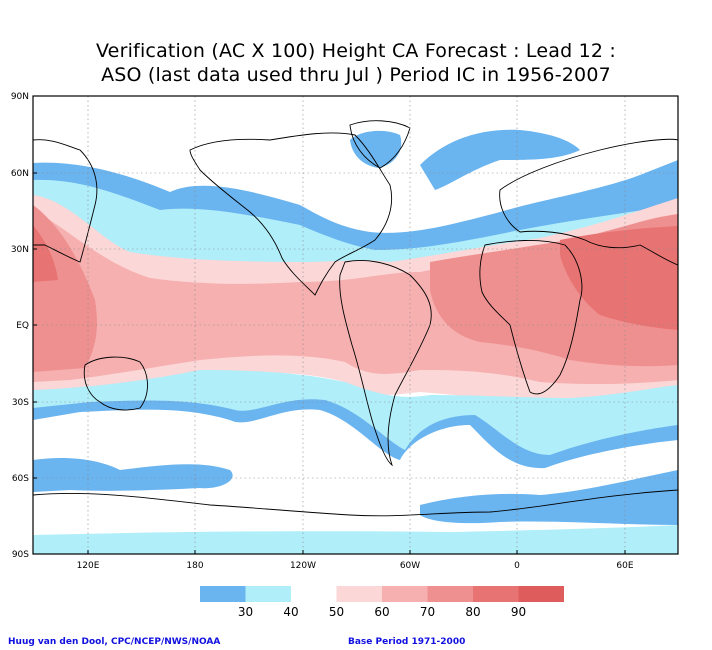  What do you see at coordinates (114, 642) in the screenshot?
I see `credit-author: Huug van den Dool, CPC/NCEP/NWS/NOAA` at bounding box center [114, 642].